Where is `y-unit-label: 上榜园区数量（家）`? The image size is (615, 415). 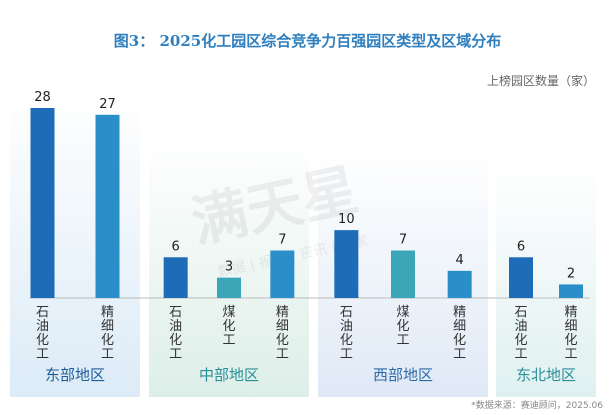
y-unit-label: 上榜园区数量（家） is located at coordinates (540, 81).